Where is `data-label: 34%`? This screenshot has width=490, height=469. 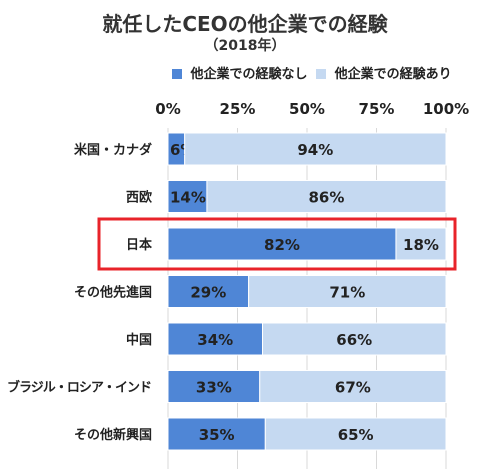
data-label: 34% is located at coordinates (215, 340).